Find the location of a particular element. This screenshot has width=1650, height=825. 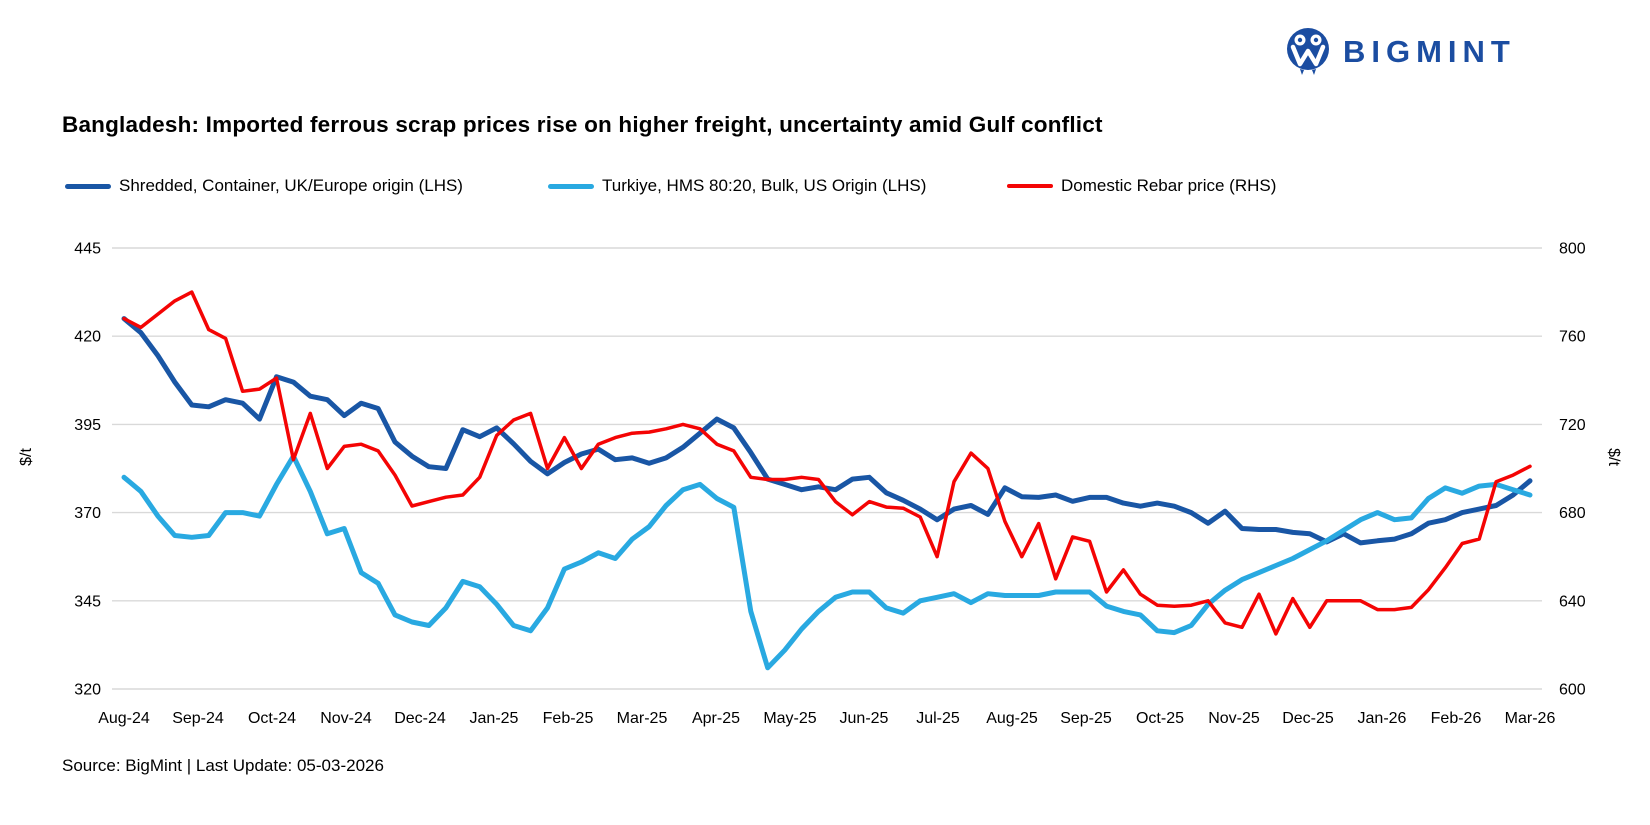

svg-text: Mar-25 is located at coordinates (642, 718).